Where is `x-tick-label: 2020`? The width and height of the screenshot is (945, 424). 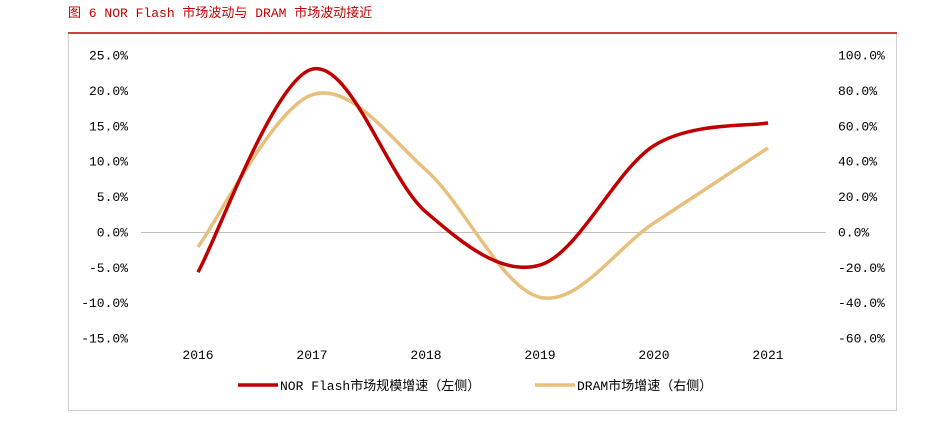
x-tick-label: 2020 is located at coordinates (653, 355).